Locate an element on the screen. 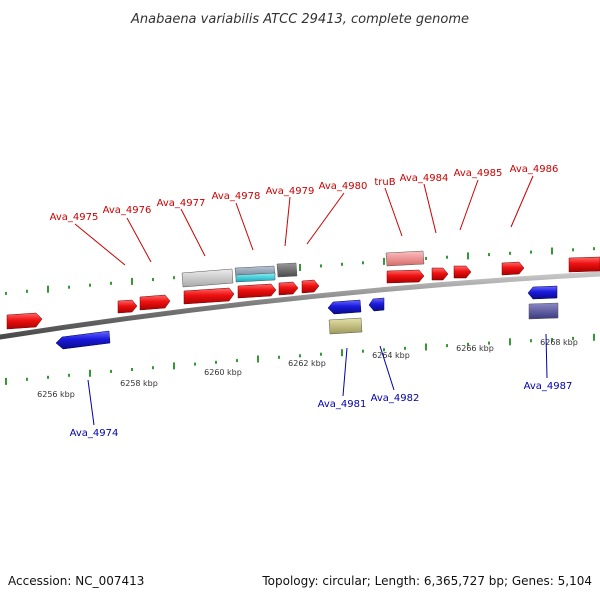 This screenshot has height=600, width=600. reverse-gene-labels: Ava_4974 Ava_4981 Ava_4982 Ava_4987 is located at coordinates (321, 410).